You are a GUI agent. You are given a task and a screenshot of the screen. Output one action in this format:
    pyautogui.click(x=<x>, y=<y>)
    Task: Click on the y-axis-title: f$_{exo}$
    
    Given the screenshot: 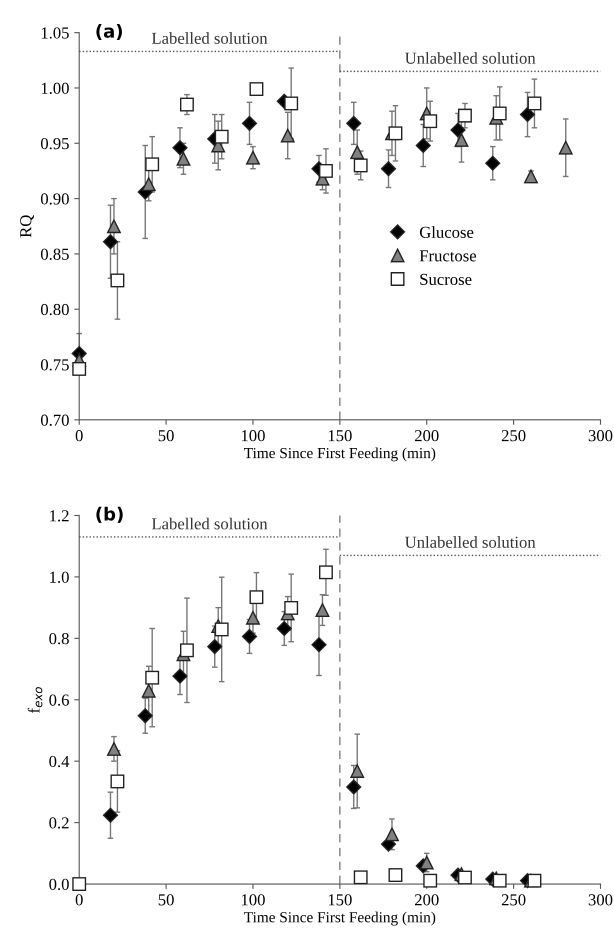 What is the action you would take?
    pyautogui.click(x=35, y=700)
    